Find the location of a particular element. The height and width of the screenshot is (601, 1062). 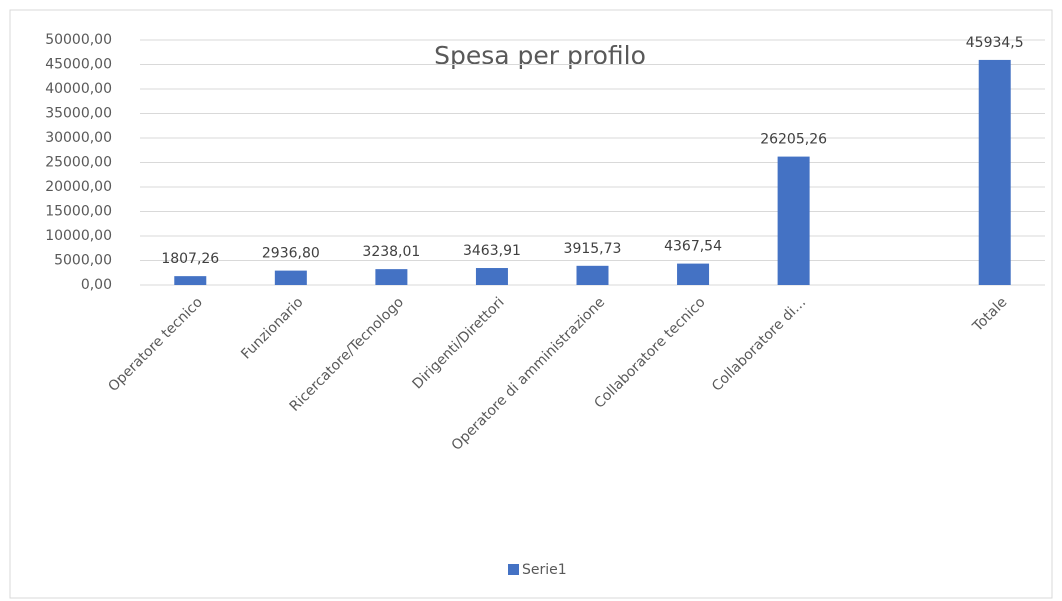

y-tick-label: 35000,00 is located at coordinates (78, 114).